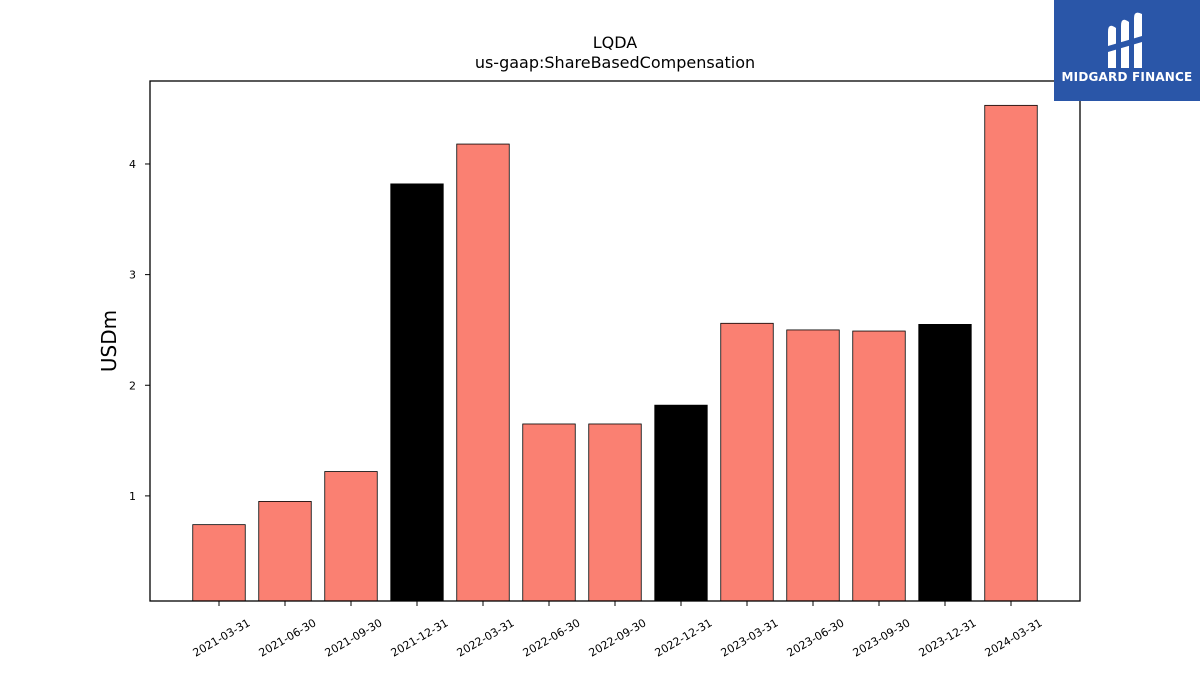 The width and height of the screenshot is (1200, 675). What do you see at coordinates (288, 637) in the screenshot?
I see `x-tick-label: 2021-06-30` at bounding box center [288, 637].